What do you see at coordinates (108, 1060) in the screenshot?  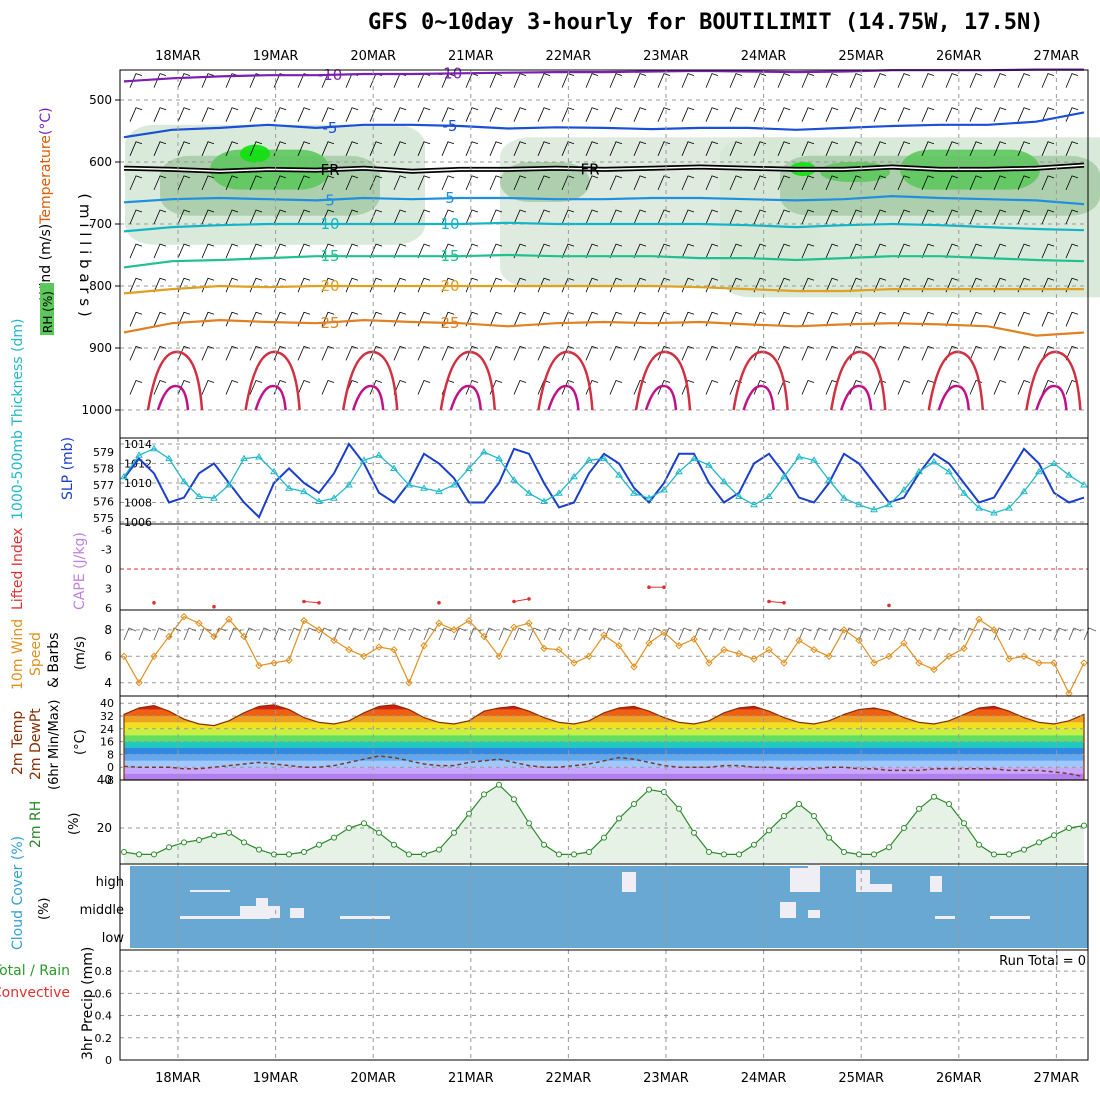 I see `precip-tick-label: 0` at bounding box center [108, 1060].